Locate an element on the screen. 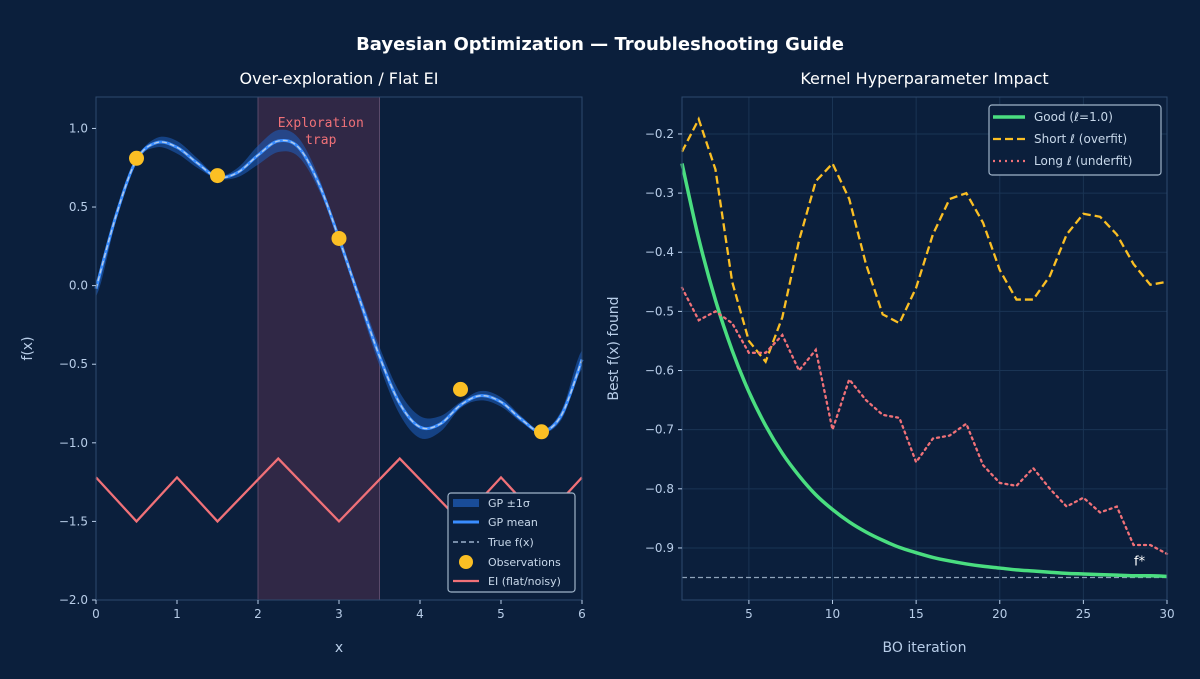  y-tick-label: −0.6 is located at coordinates (659, 371).